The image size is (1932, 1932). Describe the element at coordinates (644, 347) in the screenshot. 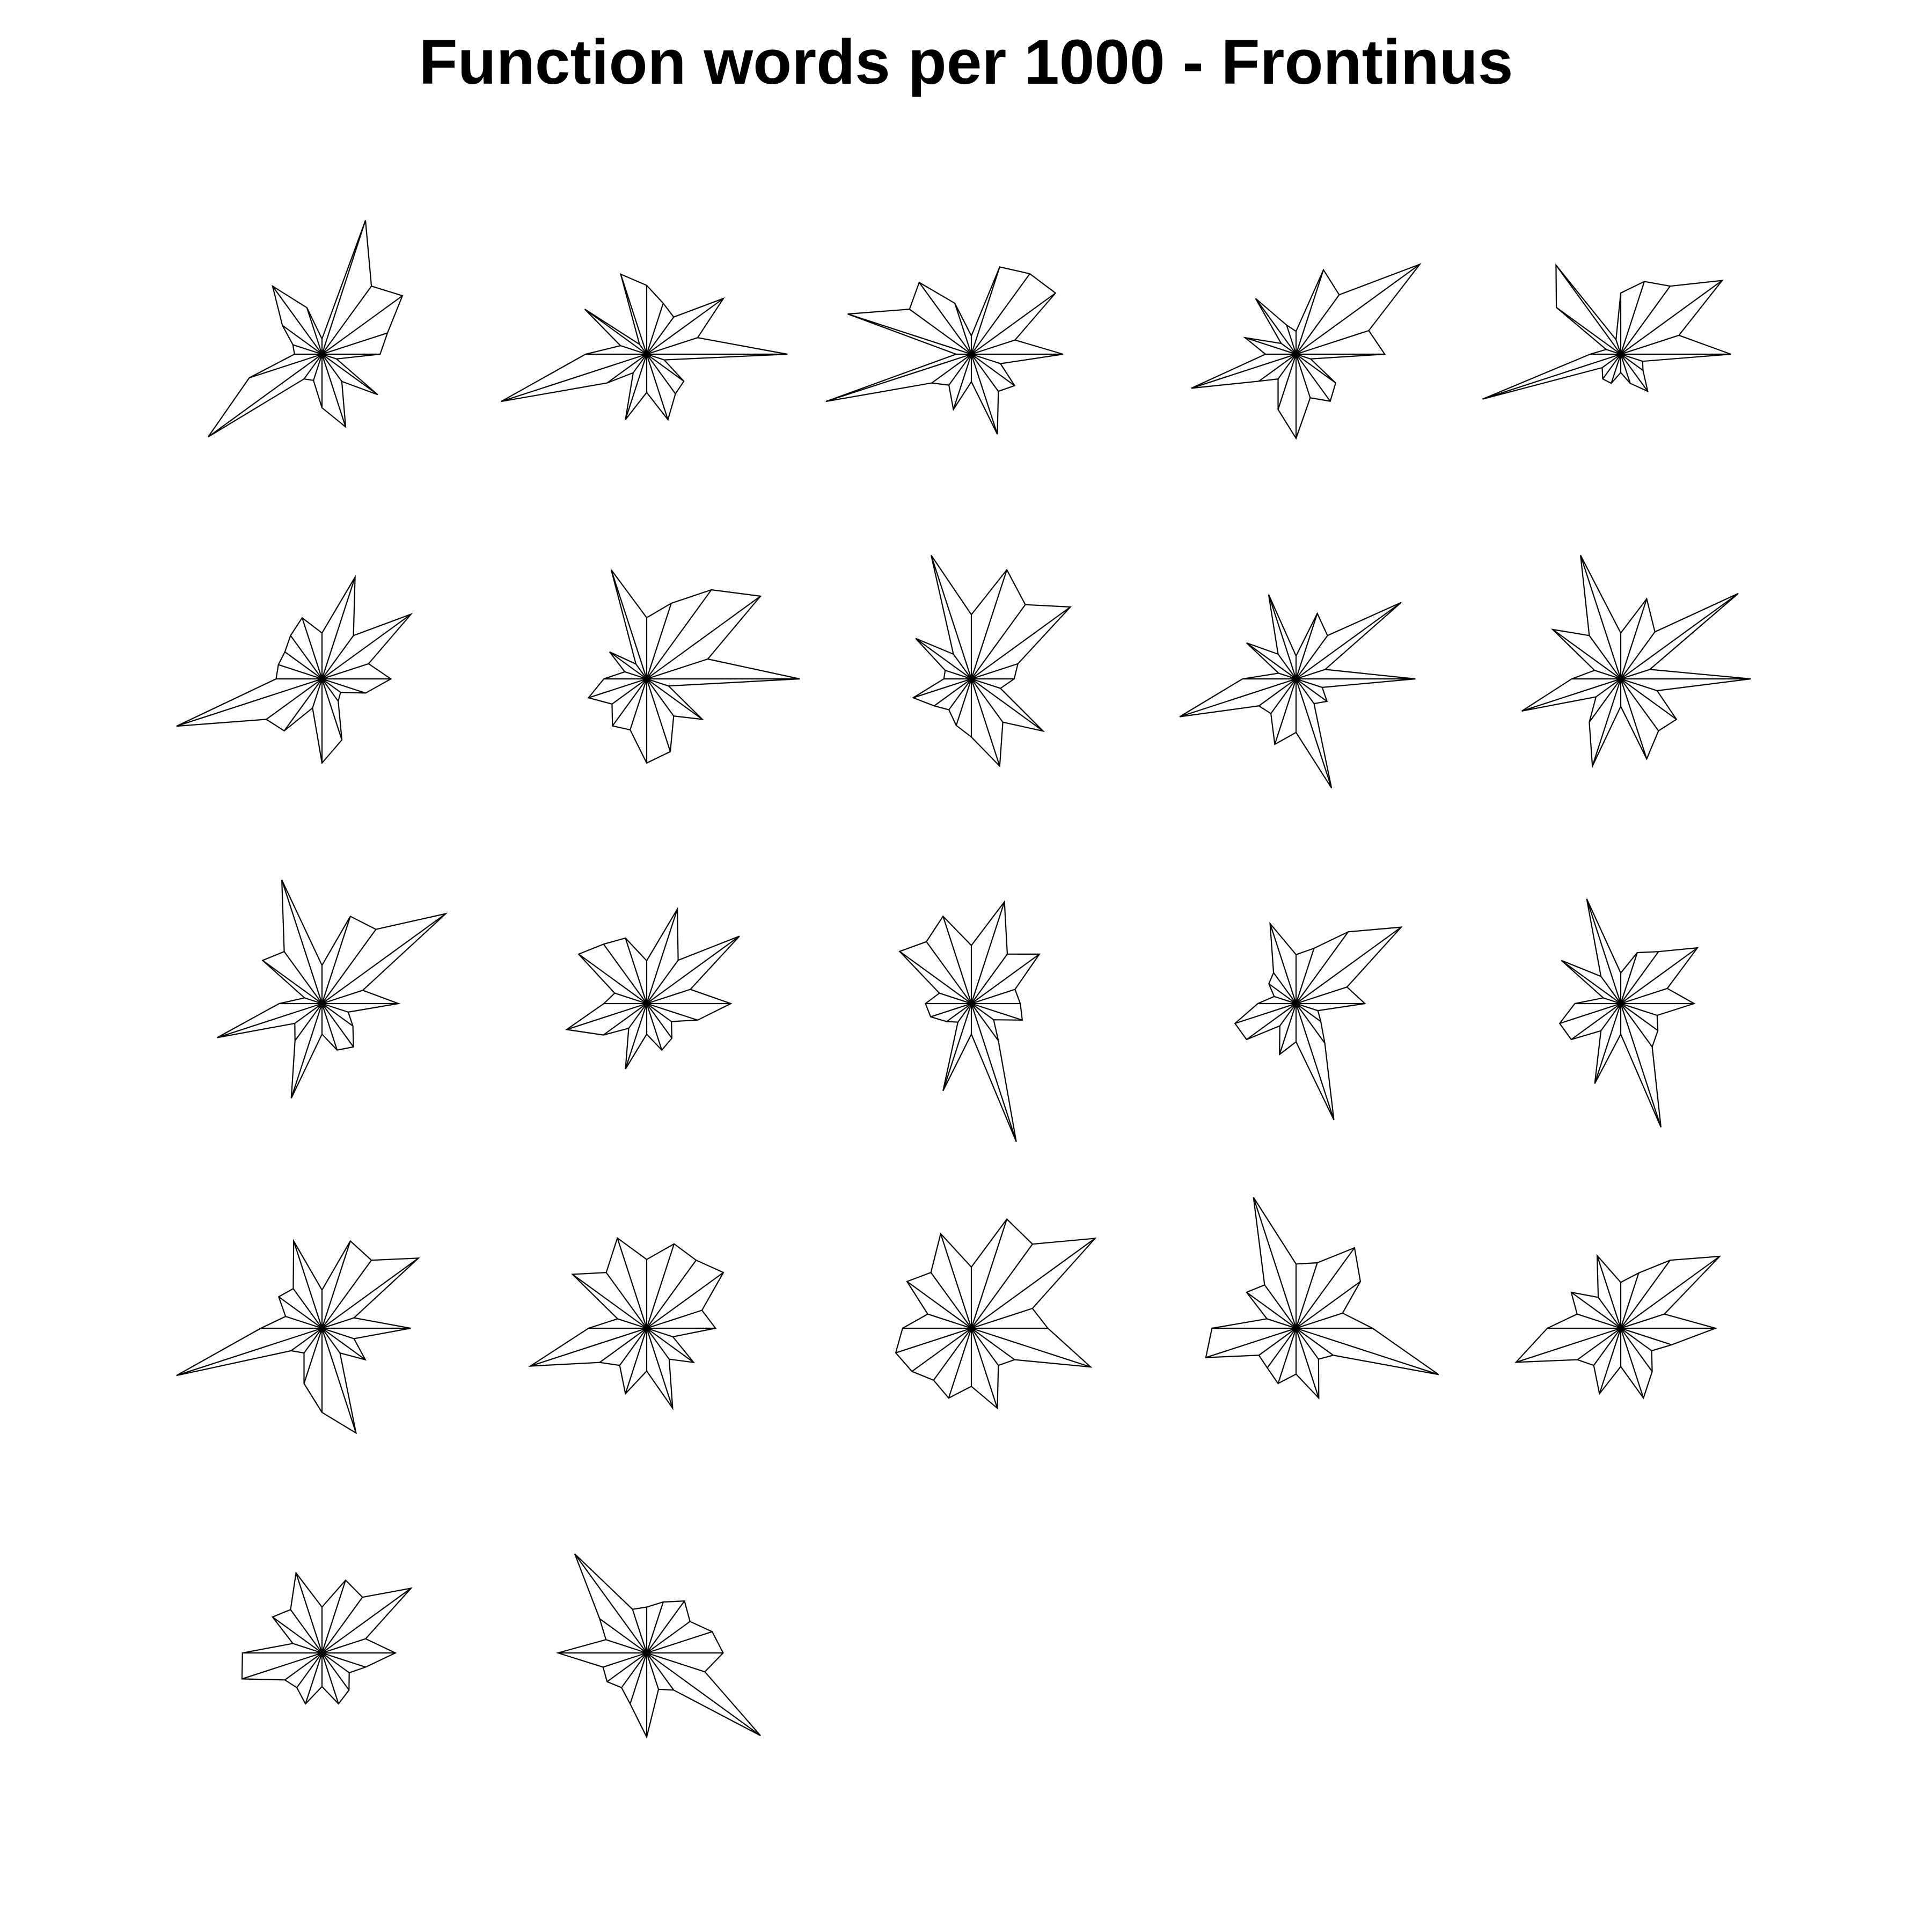

I see `star-2-outline` at that location.